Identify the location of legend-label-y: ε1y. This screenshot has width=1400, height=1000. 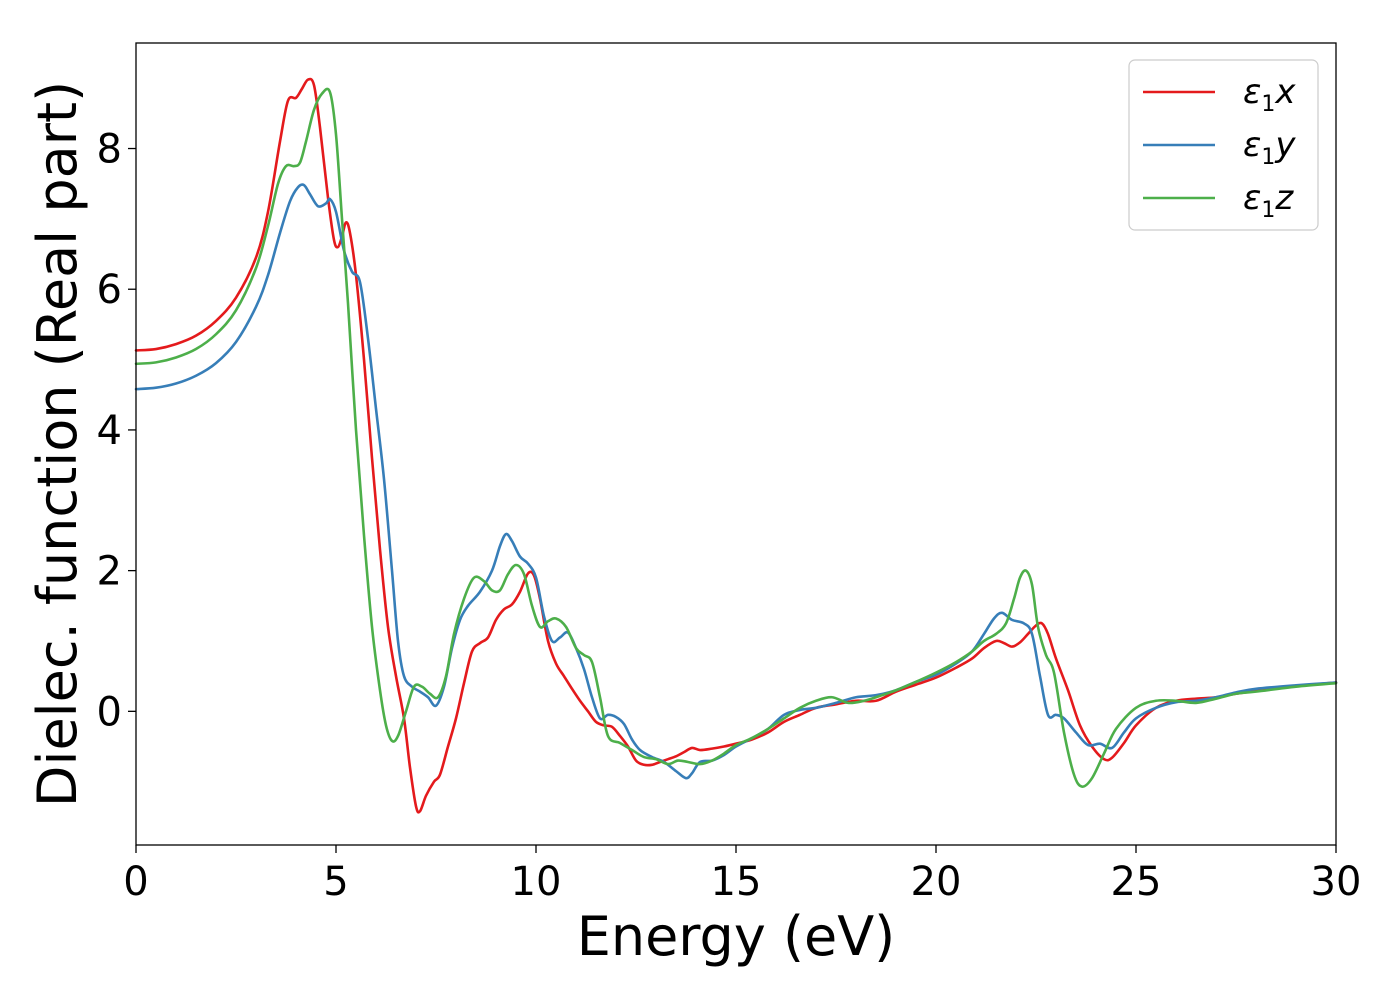
(1269, 147).